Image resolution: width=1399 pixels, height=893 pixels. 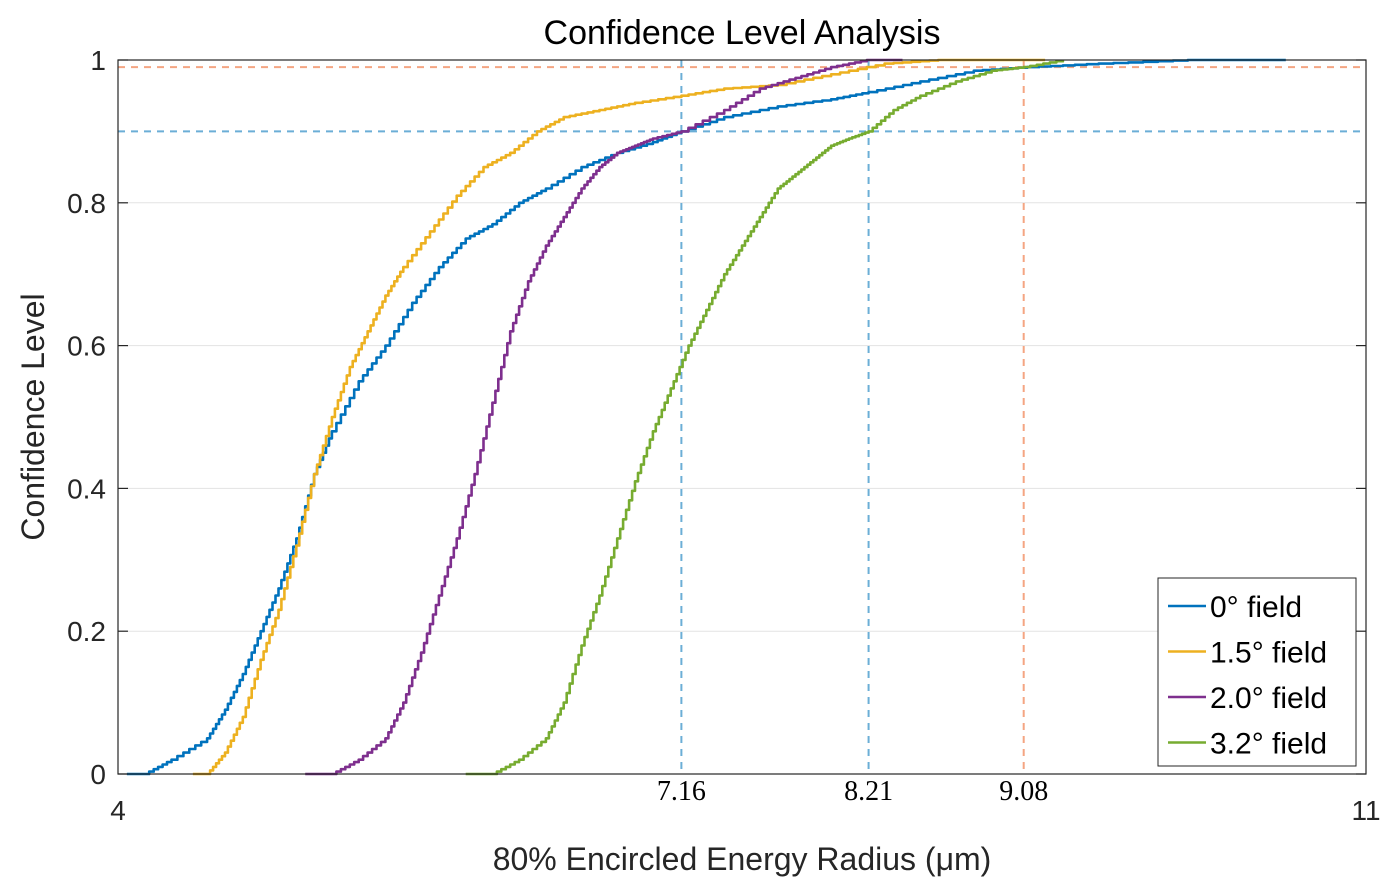 I want to click on y-tick-label: 0.2, so click(x=86, y=631).